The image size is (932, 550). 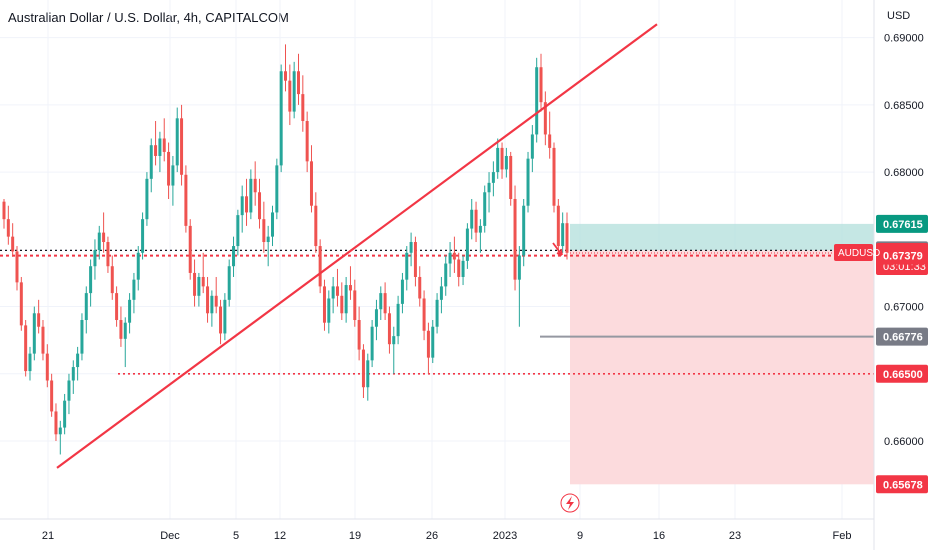 What do you see at coordinates (904, 442) in the screenshot?
I see `y-tick-label: 0.66000` at bounding box center [904, 442].